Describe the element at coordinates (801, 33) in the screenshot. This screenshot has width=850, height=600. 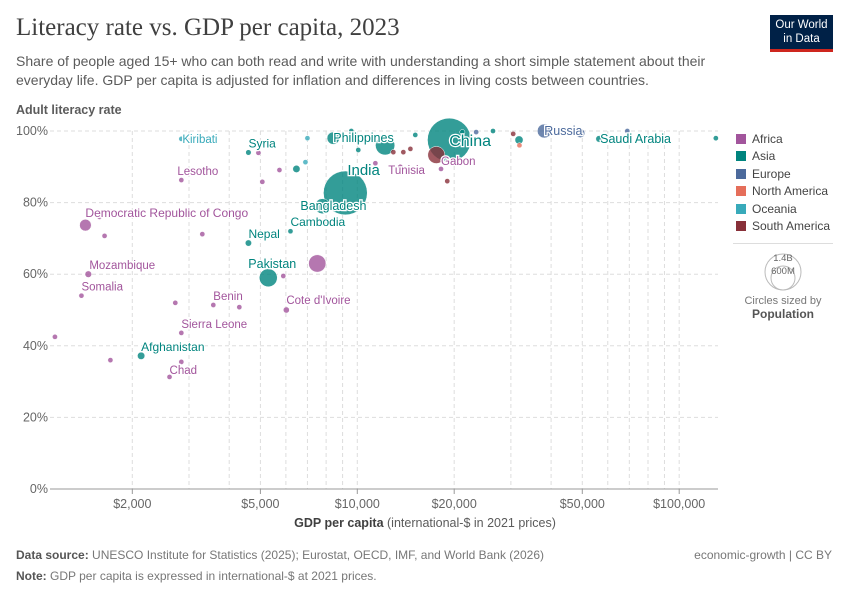
I see `owid-logo: Our World in Data` at that location.